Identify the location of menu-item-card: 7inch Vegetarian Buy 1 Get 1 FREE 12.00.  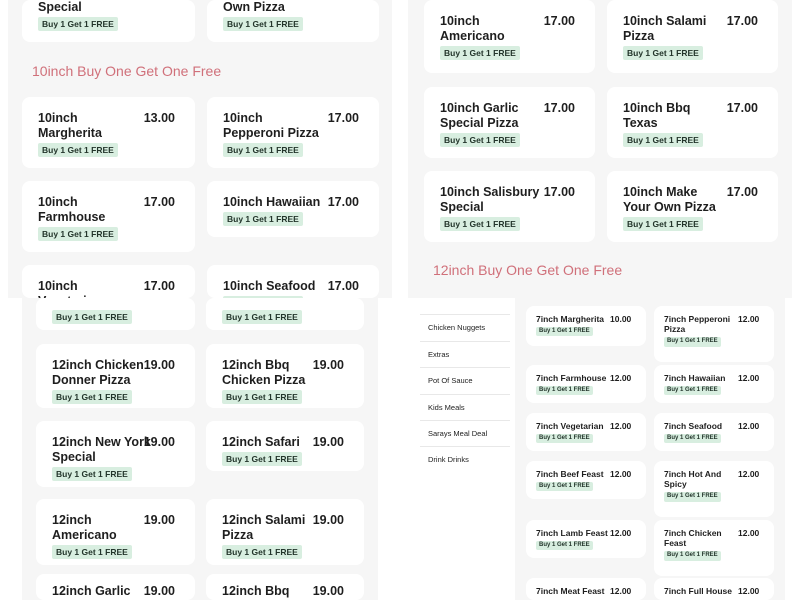
(586, 432).